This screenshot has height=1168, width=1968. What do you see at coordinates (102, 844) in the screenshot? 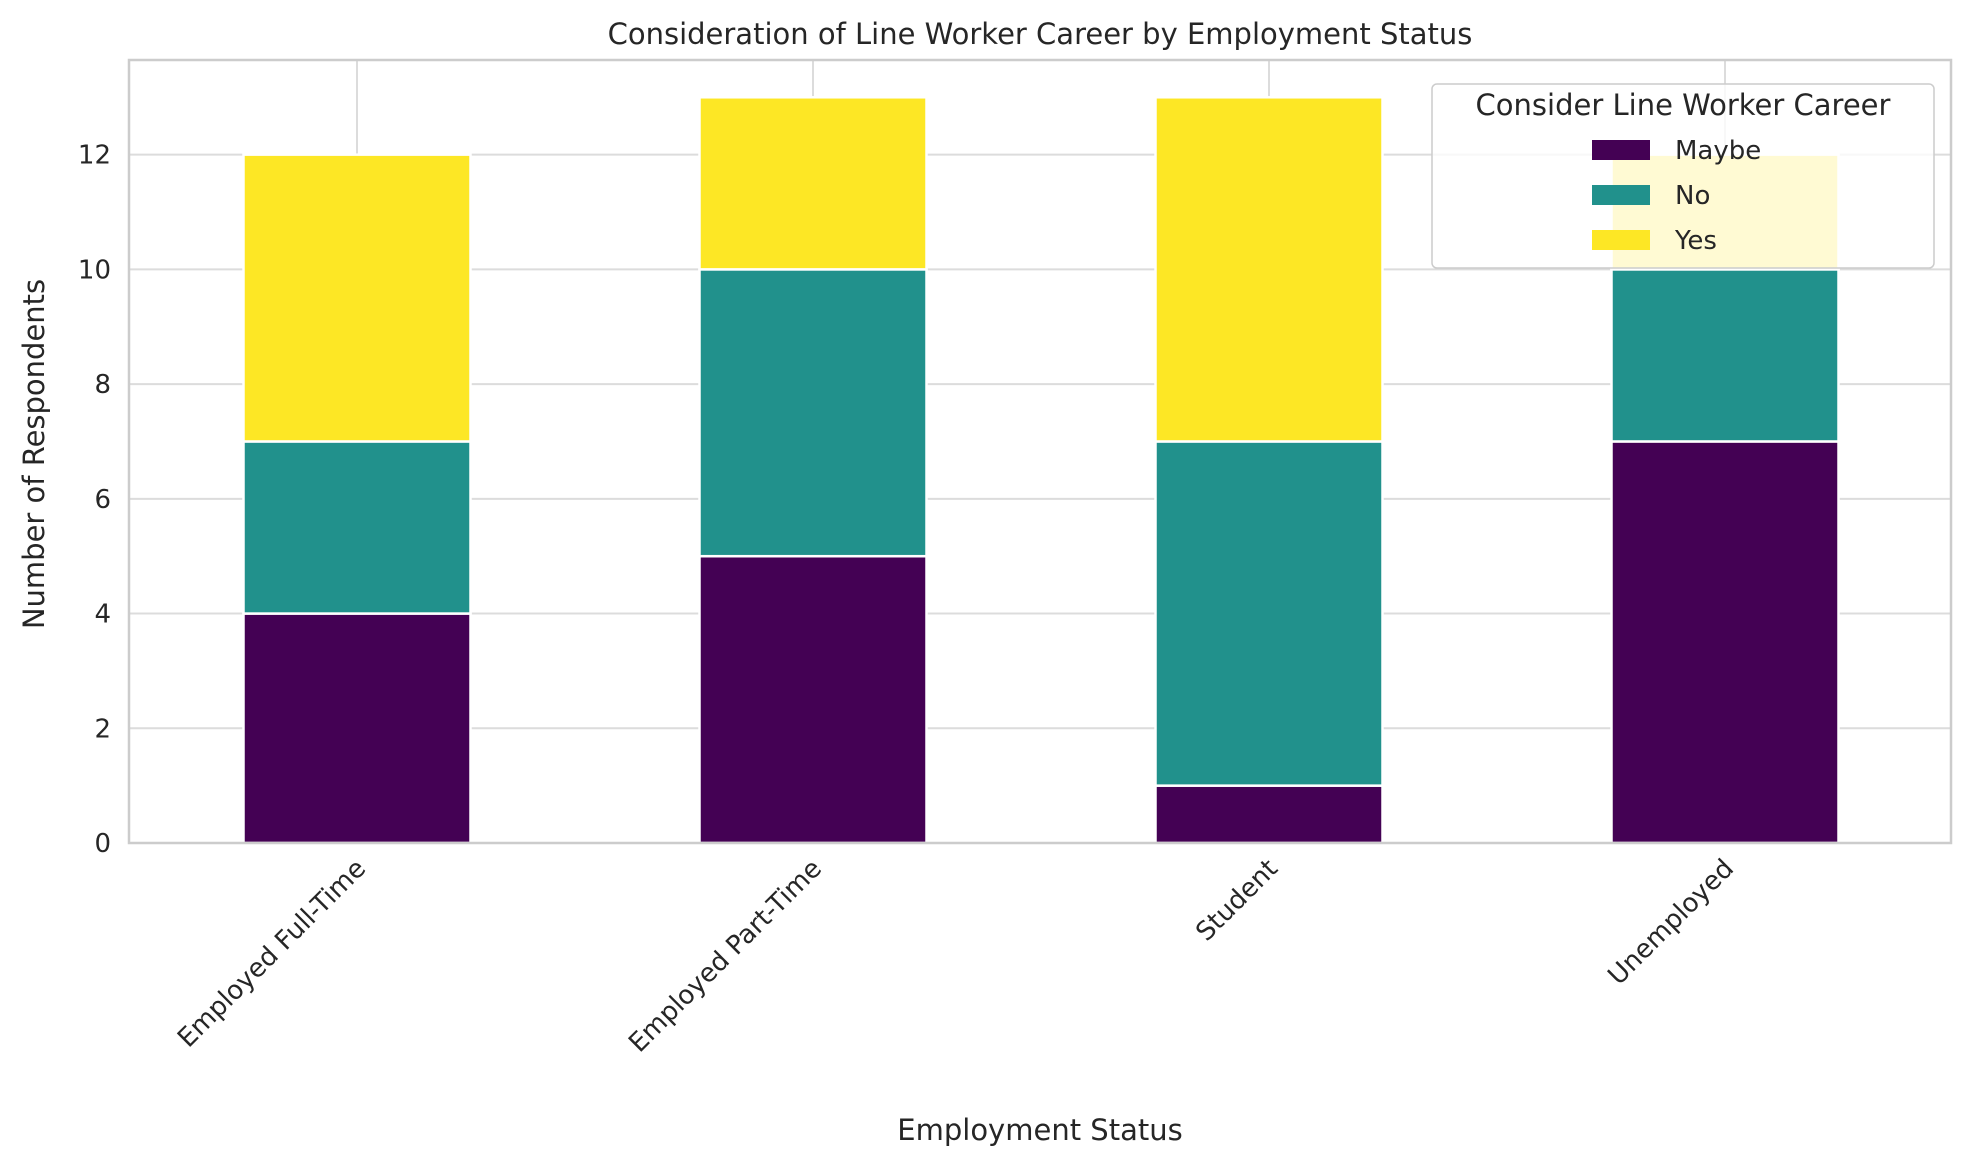
I see `y-tick-label: 0` at bounding box center [102, 844].